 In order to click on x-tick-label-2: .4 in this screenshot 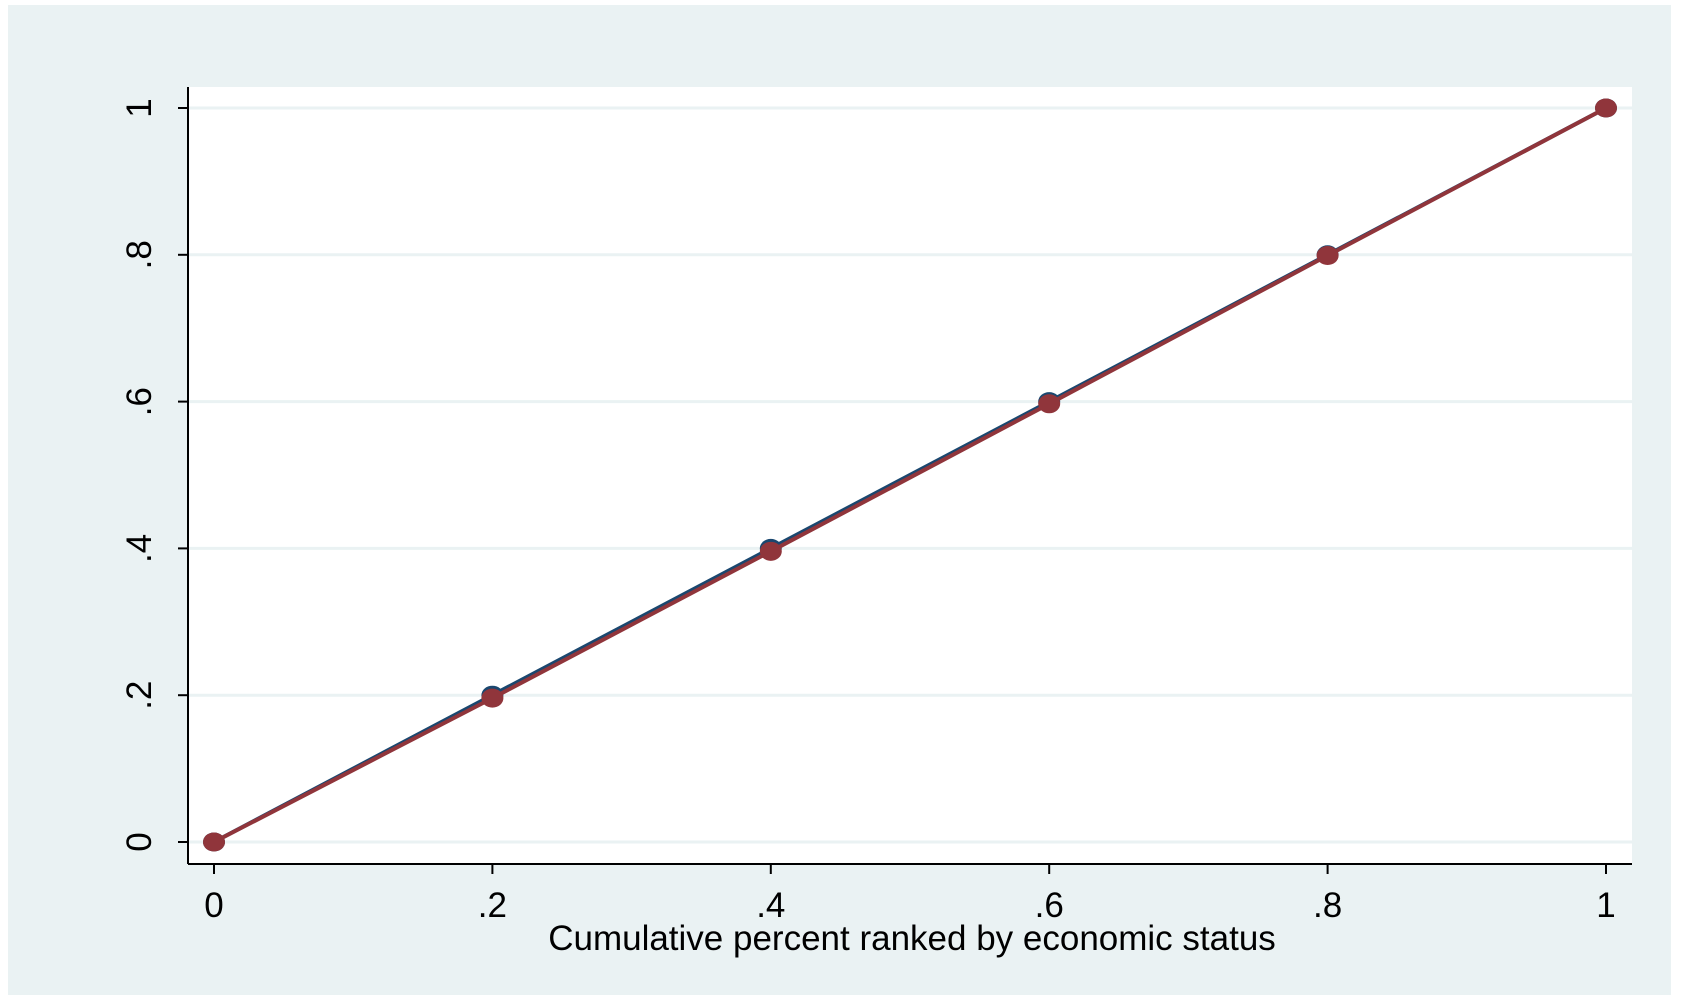, I will do `click(770, 905)`.